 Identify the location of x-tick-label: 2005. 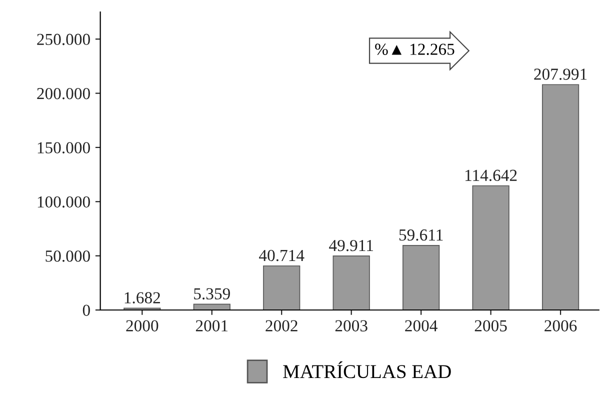
(490, 326).